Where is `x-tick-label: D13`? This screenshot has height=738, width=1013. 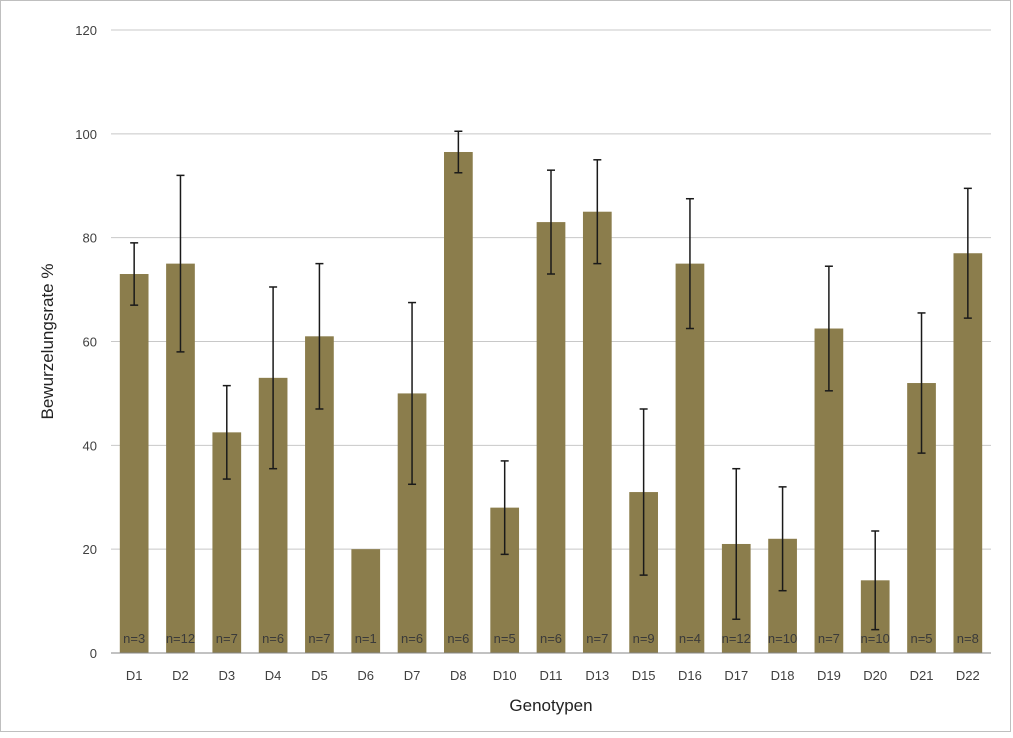 x-tick-label: D13 is located at coordinates (597, 675).